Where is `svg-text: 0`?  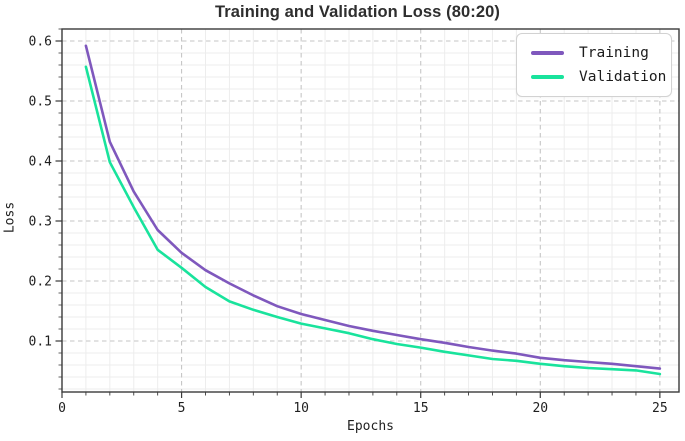
svg-text: 0 is located at coordinates (62, 408).